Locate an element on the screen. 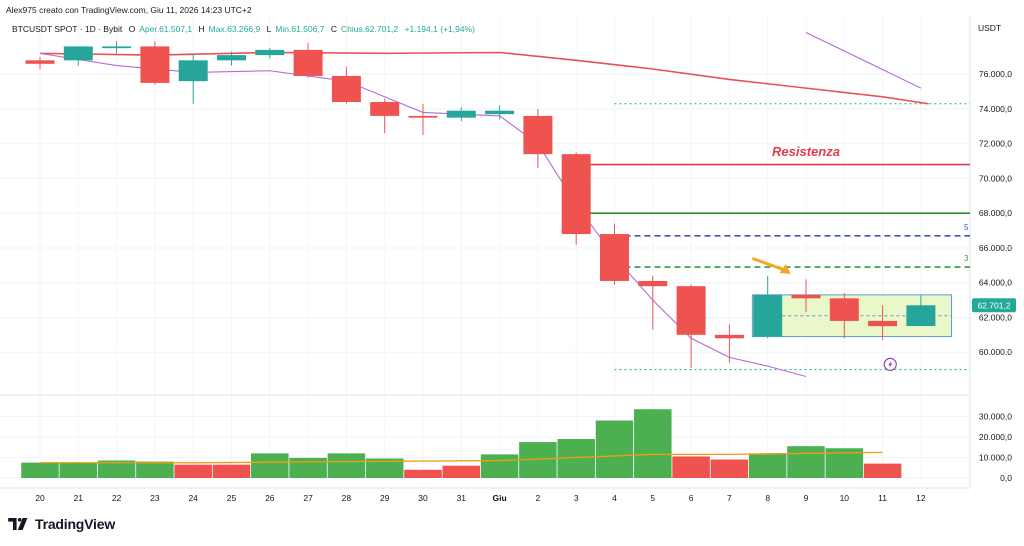 The width and height of the screenshot is (1024, 546). time-tick-label: 10 is located at coordinates (845, 498).